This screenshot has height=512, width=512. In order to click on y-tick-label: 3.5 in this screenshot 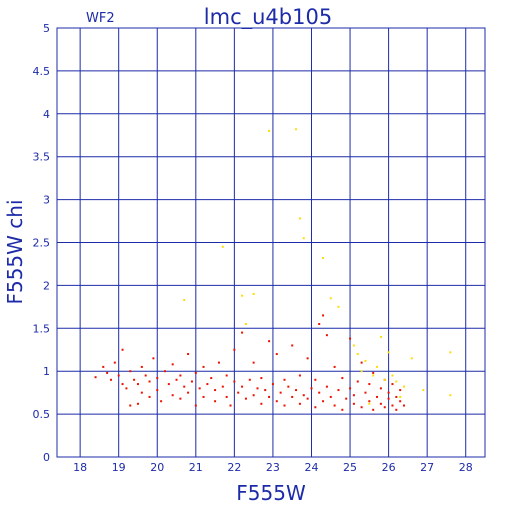, I will do `click(42, 157)`.